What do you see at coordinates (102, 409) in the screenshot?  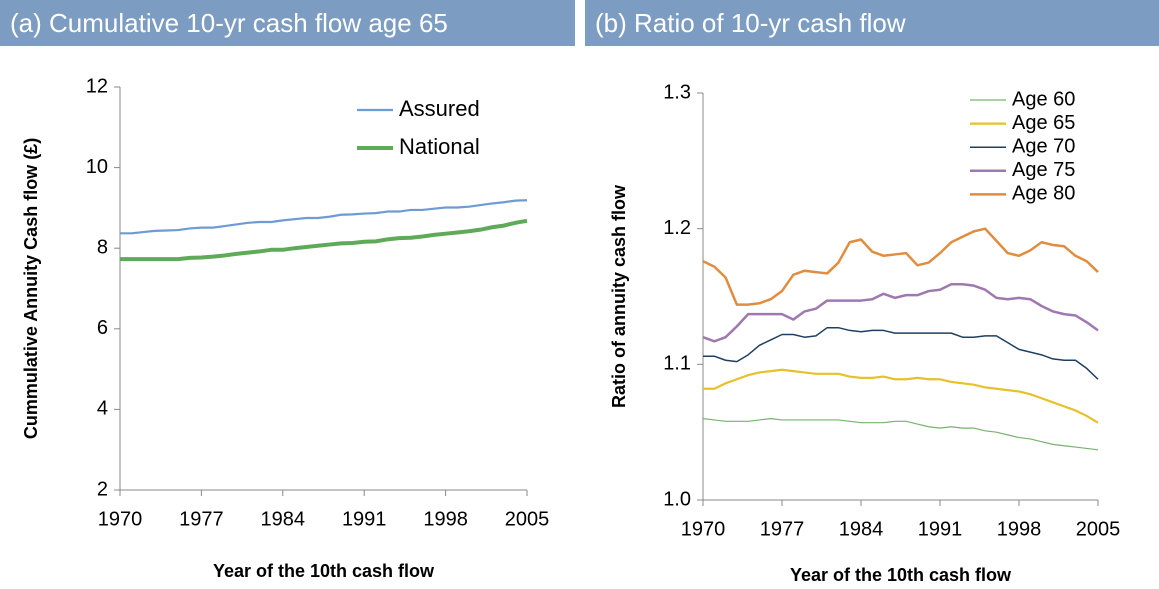 I see `y-tick-label: 4` at bounding box center [102, 409].